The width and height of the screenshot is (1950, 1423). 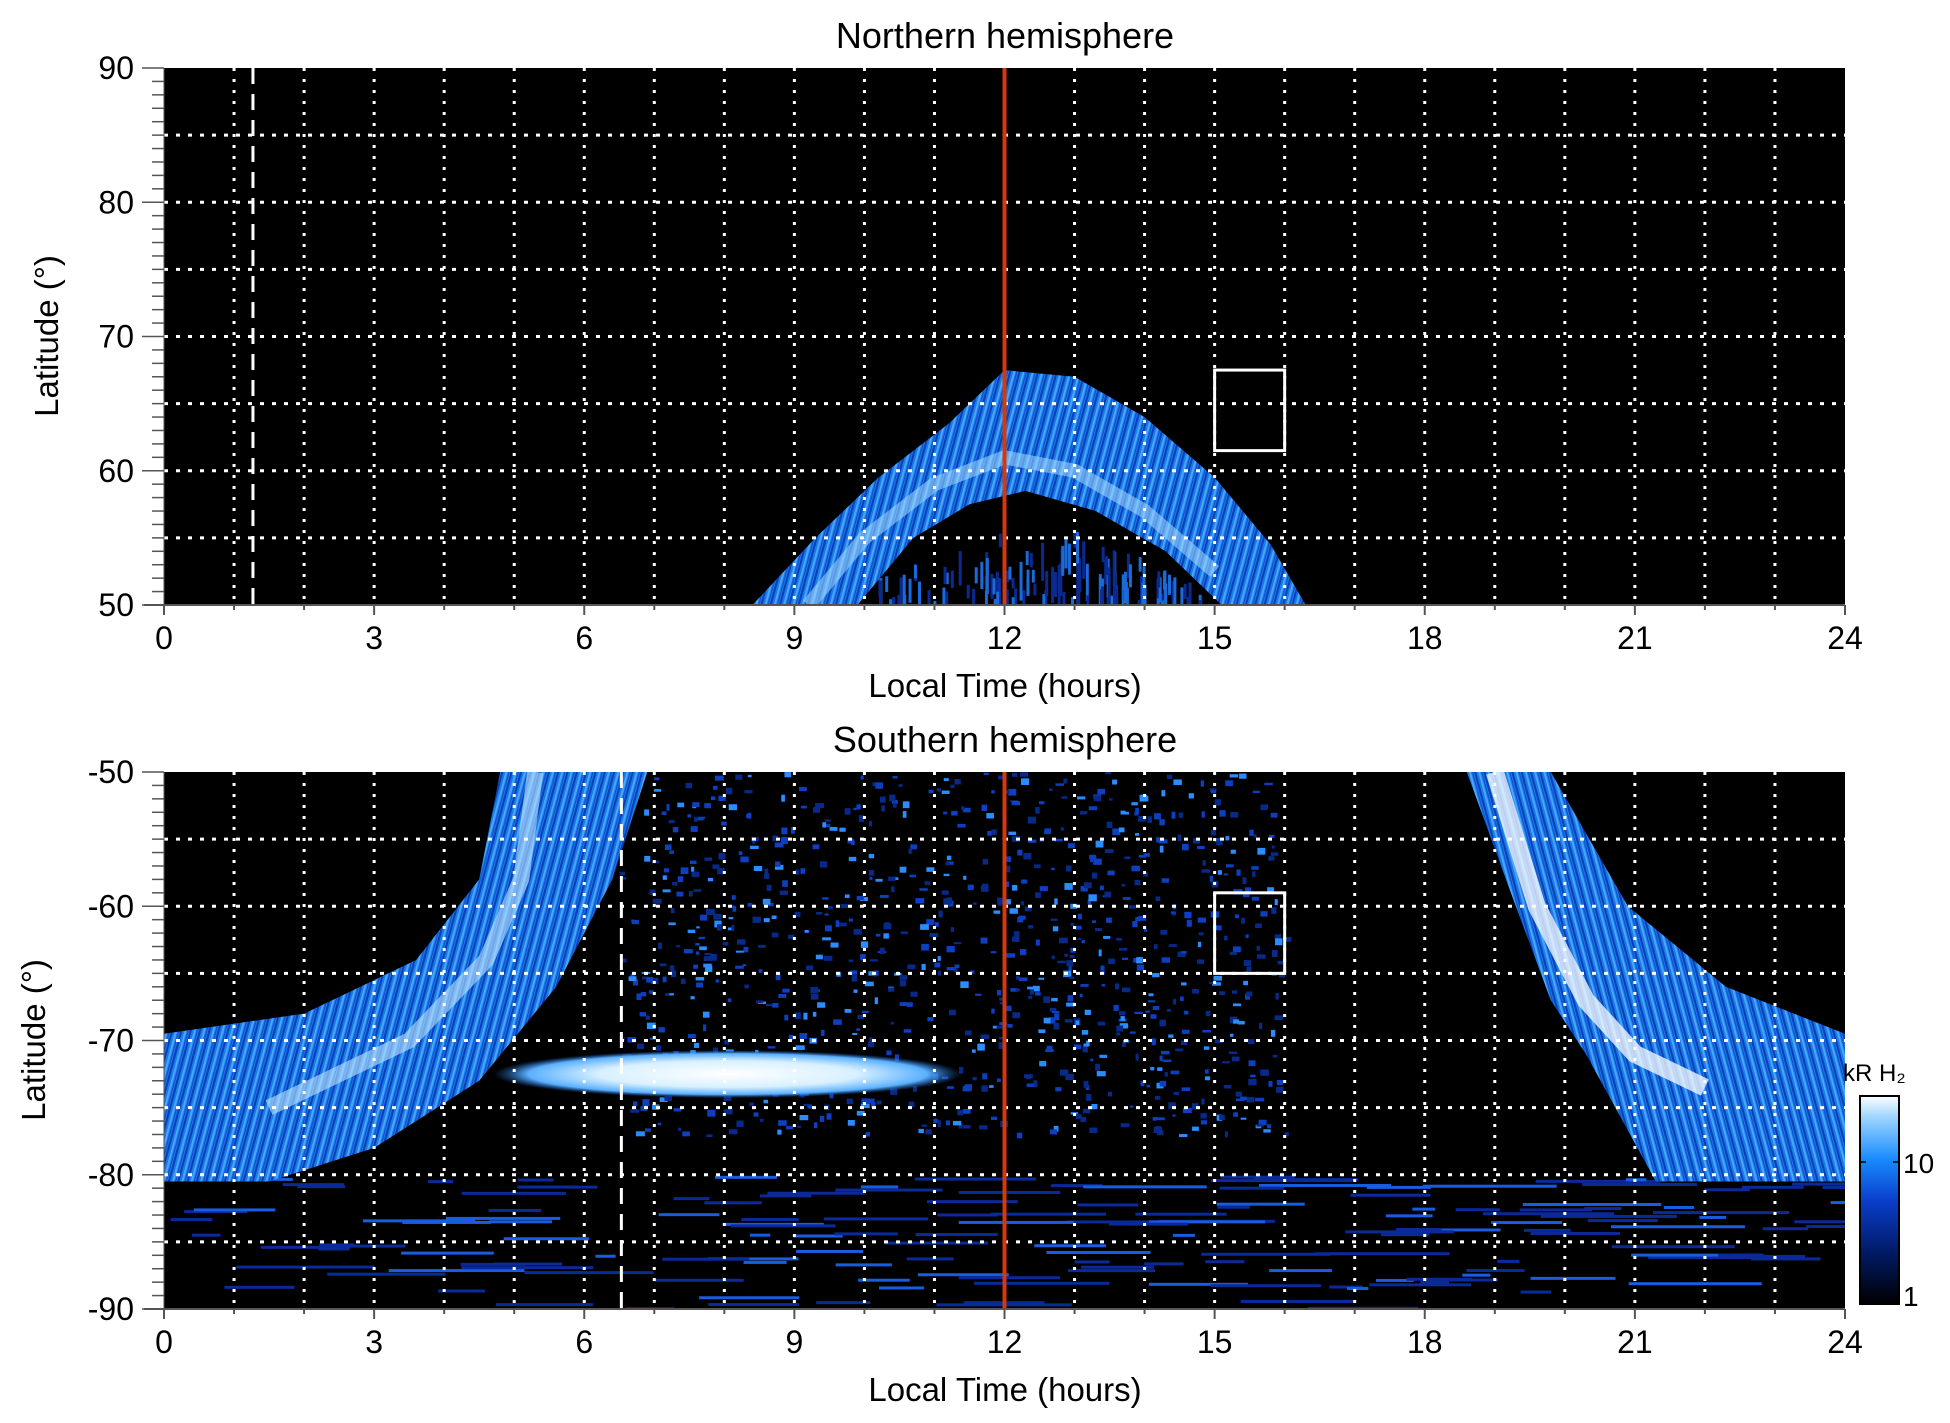 I want to click on northern-xlabel: Local Time (hours), so click(x=1004, y=685).